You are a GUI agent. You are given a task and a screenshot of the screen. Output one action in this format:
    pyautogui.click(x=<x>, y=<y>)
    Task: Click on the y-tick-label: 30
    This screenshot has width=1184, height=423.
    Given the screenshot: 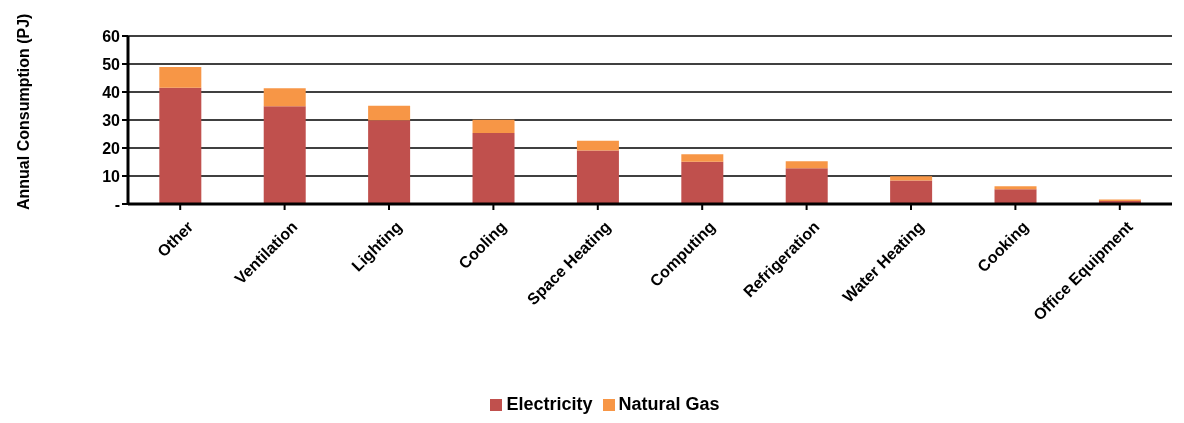 What is the action you would take?
    pyautogui.click(x=111, y=120)
    